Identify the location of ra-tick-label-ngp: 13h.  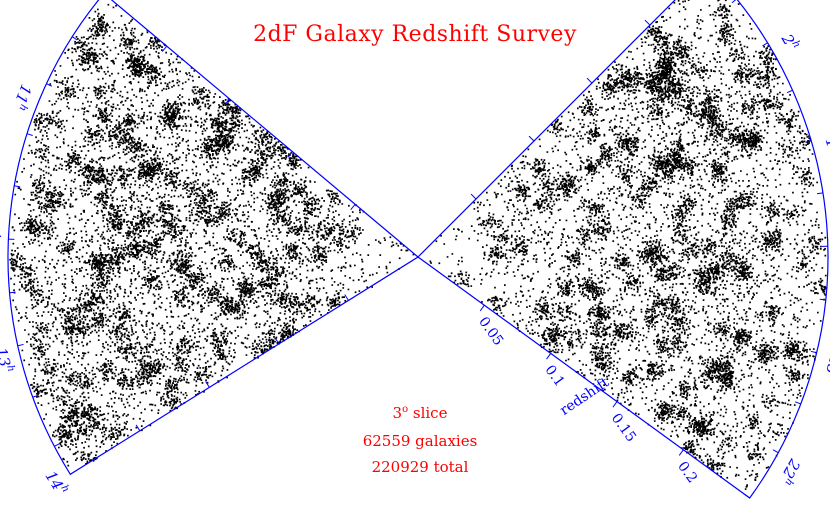
(8, 360).